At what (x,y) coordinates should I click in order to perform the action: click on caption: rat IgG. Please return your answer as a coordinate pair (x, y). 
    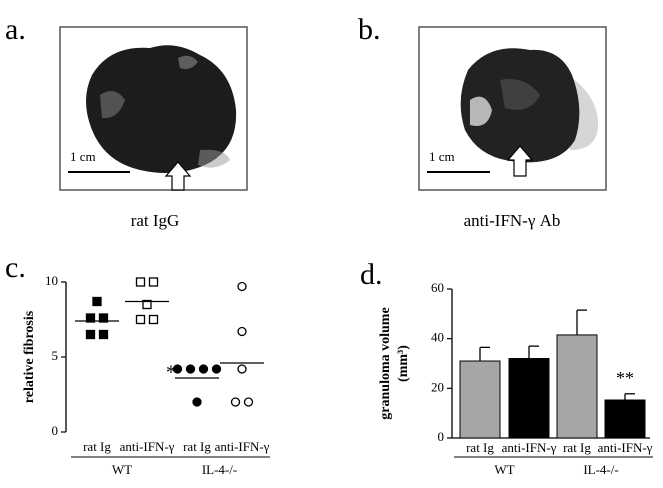
    Looking at the image, I should click on (155, 220).